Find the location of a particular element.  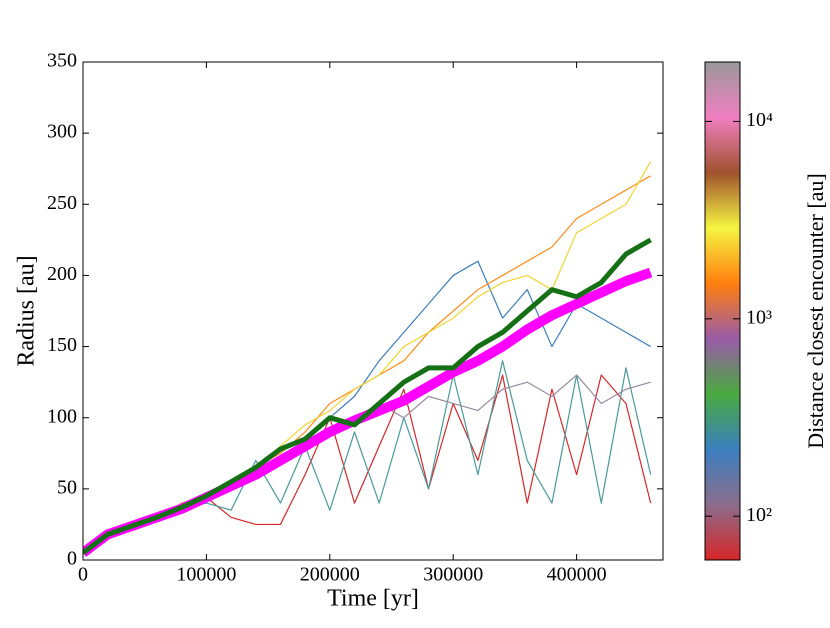

x-tick-label: 300000 is located at coordinates (453, 575).